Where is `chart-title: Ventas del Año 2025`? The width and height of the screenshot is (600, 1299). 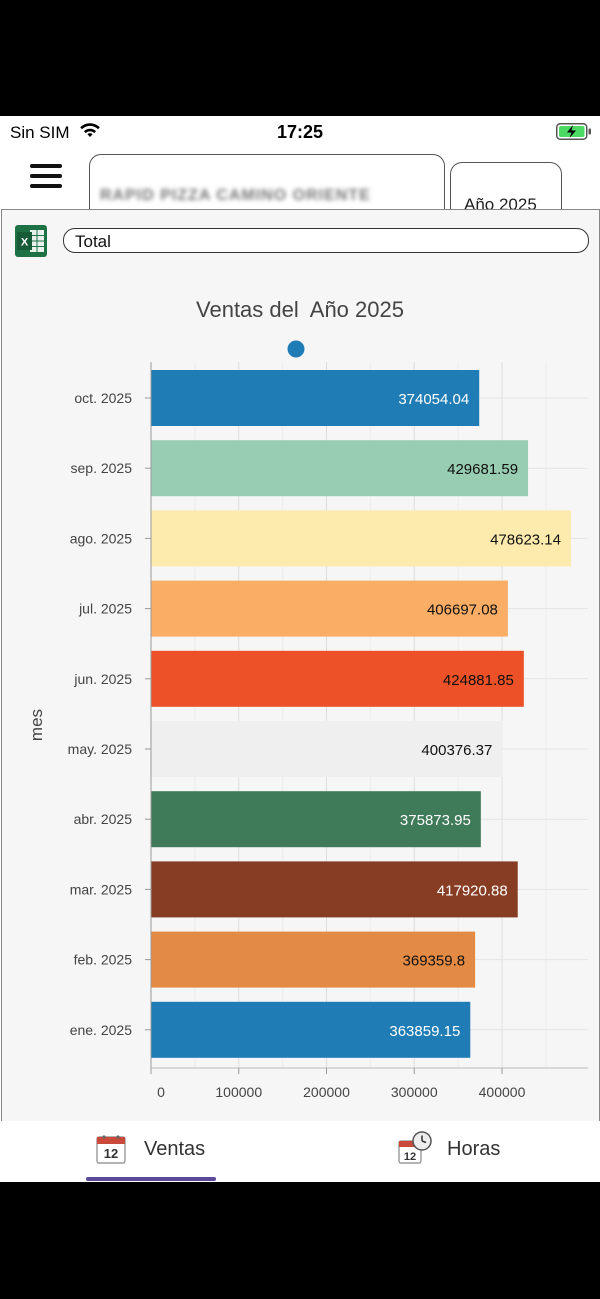
chart-title: Ventas del Año 2025 is located at coordinates (300, 309).